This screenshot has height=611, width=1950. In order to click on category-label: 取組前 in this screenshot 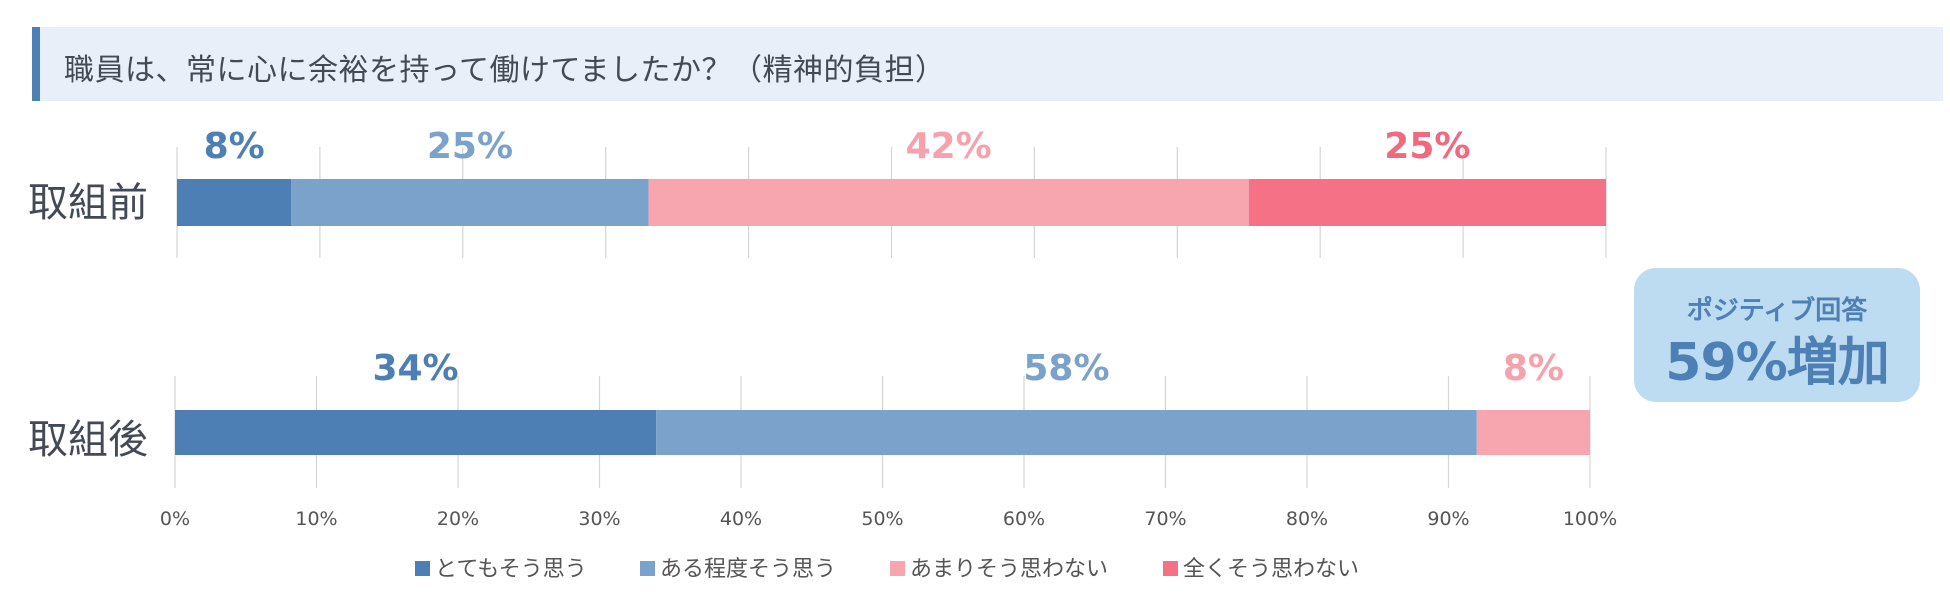, I will do `click(88, 203)`.